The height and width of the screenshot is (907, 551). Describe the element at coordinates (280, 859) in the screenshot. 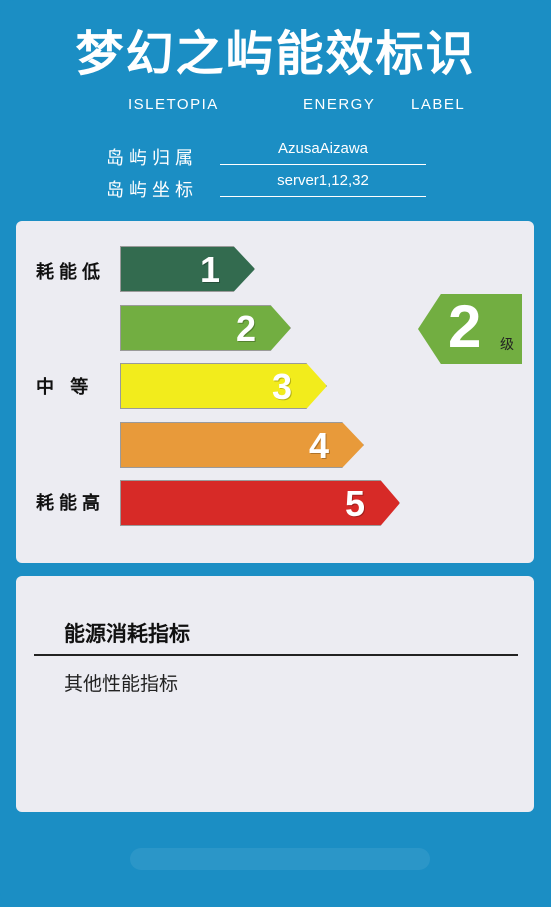

I see `bottom-blurred-mark` at that location.